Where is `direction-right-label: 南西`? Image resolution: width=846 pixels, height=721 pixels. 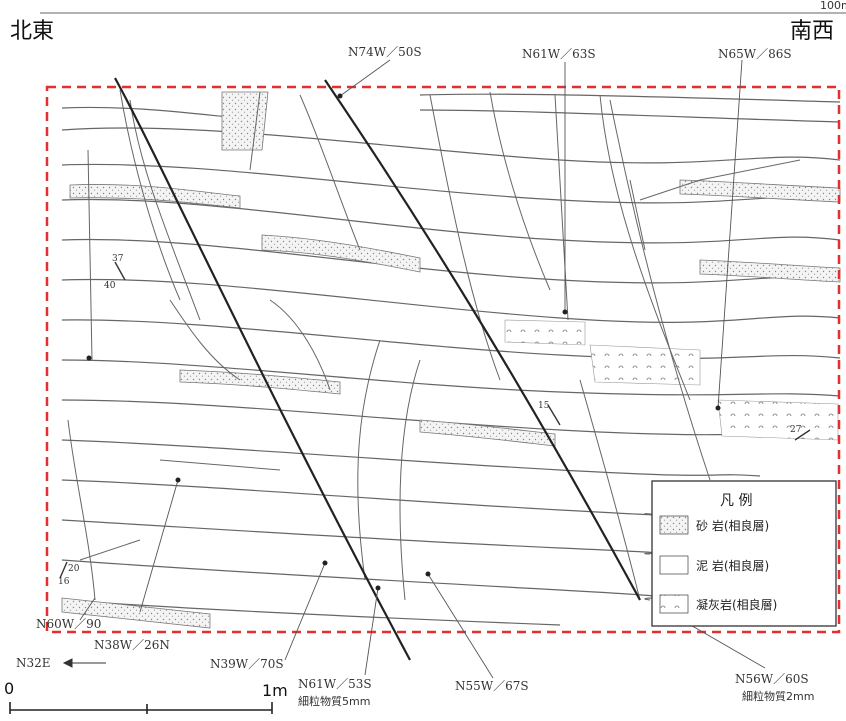 direction-right-label: 南西 is located at coordinates (812, 31).